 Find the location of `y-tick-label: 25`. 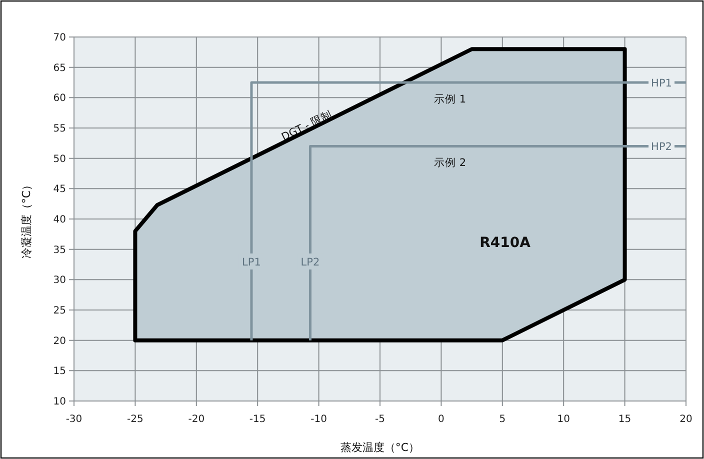

y-tick-label: 25 is located at coordinates (59, 311).